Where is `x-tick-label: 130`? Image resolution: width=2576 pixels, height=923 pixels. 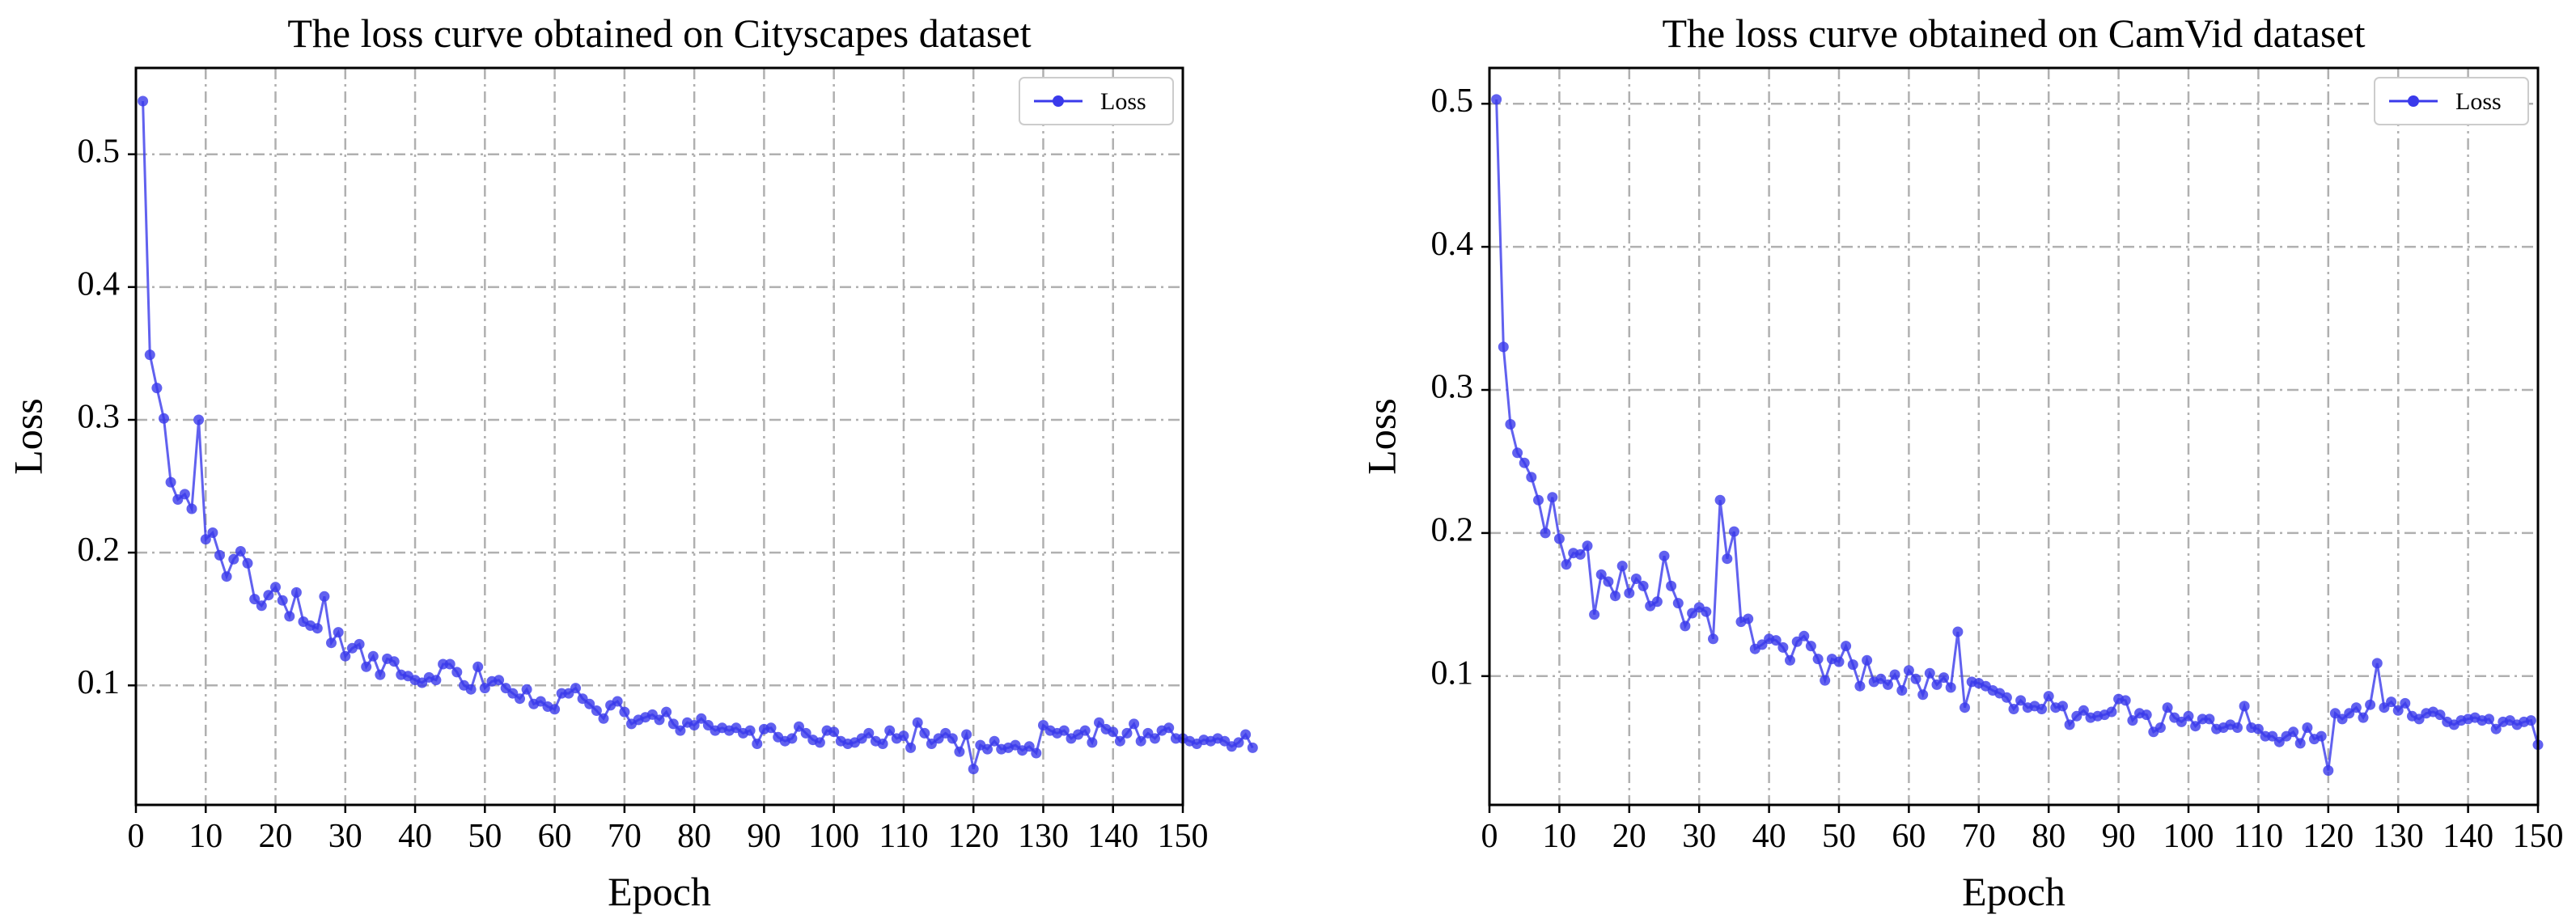
x-tick-label: 130 is located at coordinates (2398, 836).